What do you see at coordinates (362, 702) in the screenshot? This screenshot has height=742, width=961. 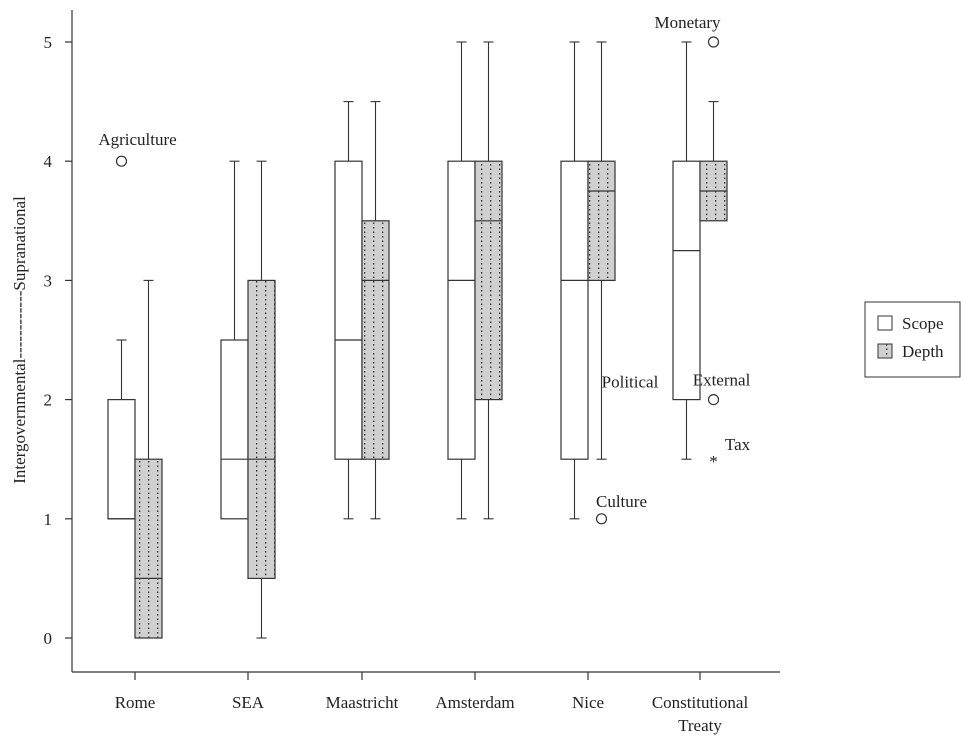 I see `x-tick-label: Maastricht` at bounding box center [362, 702].